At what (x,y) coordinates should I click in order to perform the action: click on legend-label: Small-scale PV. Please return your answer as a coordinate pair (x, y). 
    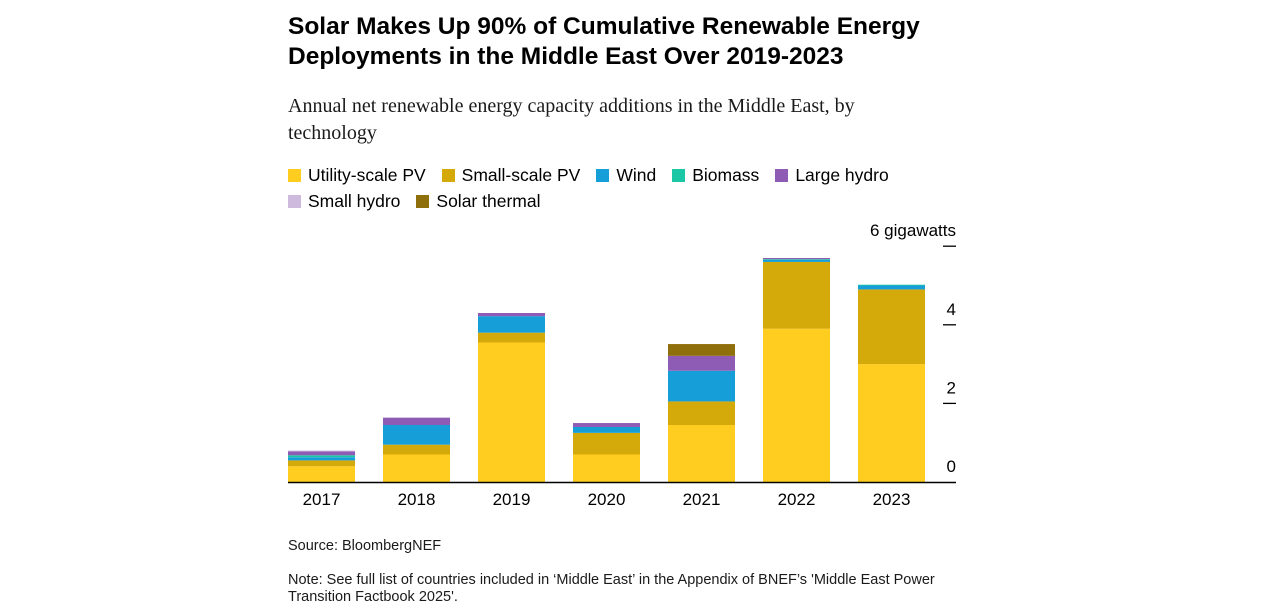
    Looking at the image, I should click on (521, 174).